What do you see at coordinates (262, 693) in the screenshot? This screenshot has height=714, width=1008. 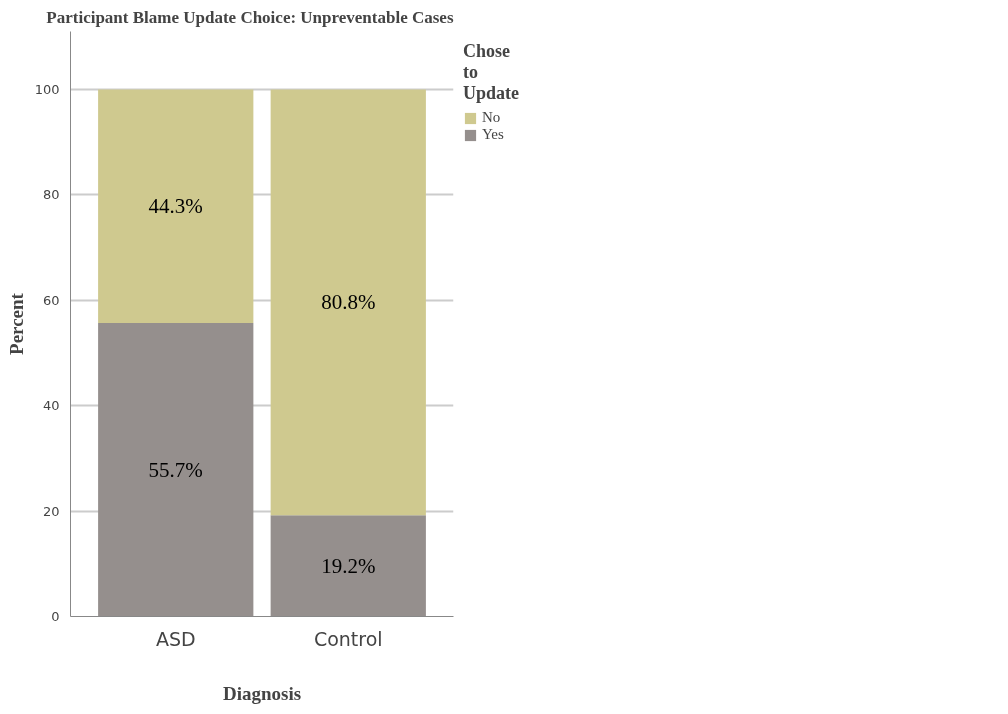 I see `x-axis-title: Diagnosis` at bounding box center [262, 693].